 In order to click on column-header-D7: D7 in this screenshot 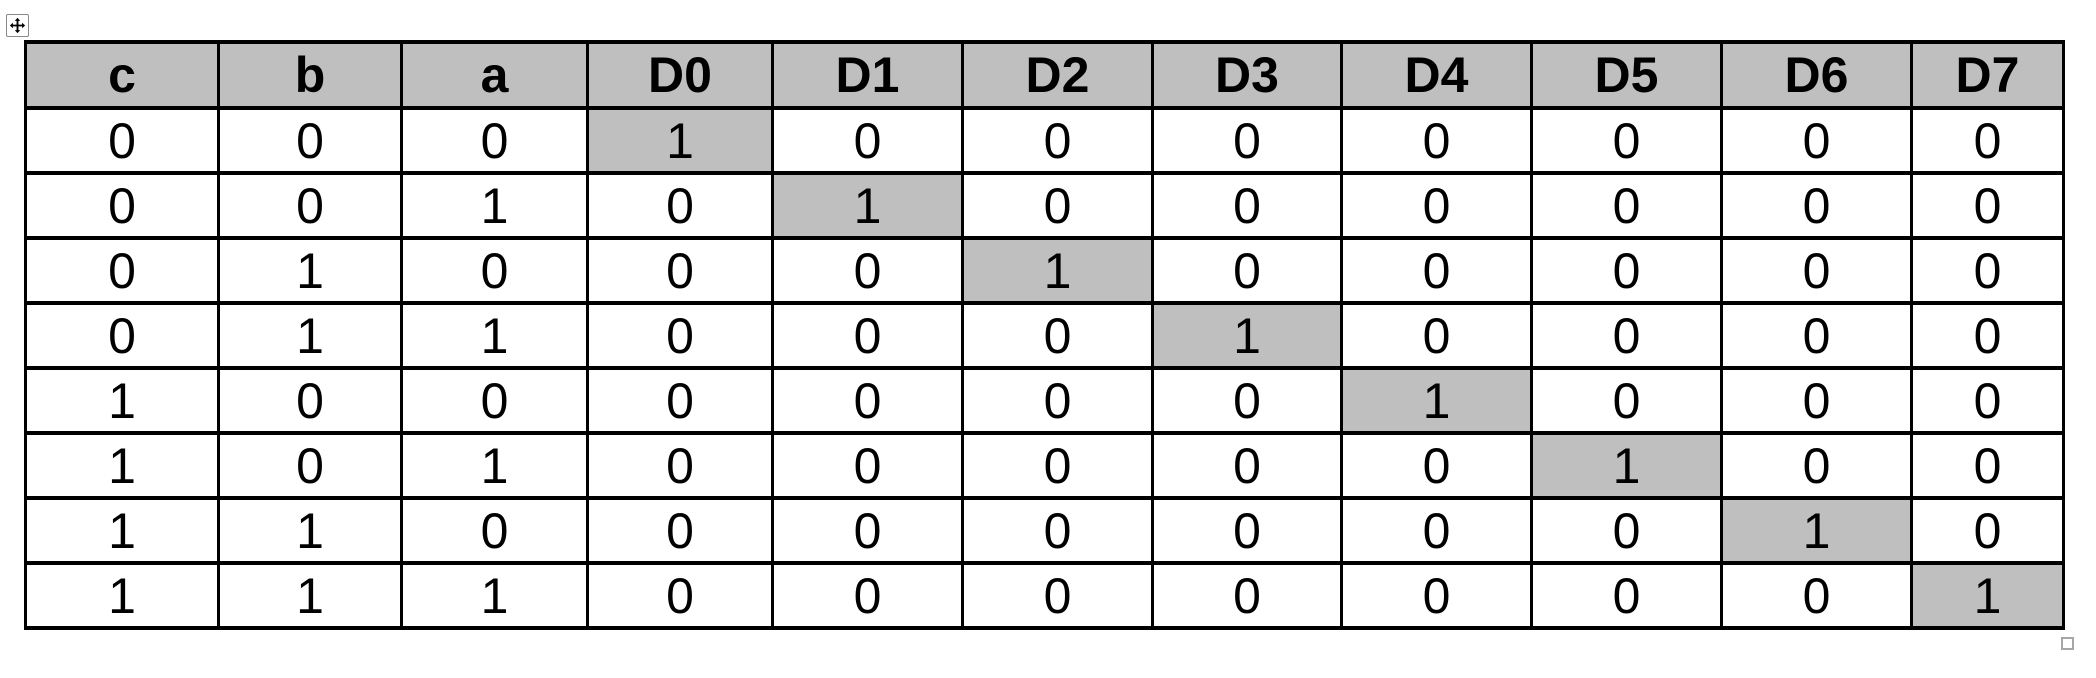, I will do `click(1987, 75)`.